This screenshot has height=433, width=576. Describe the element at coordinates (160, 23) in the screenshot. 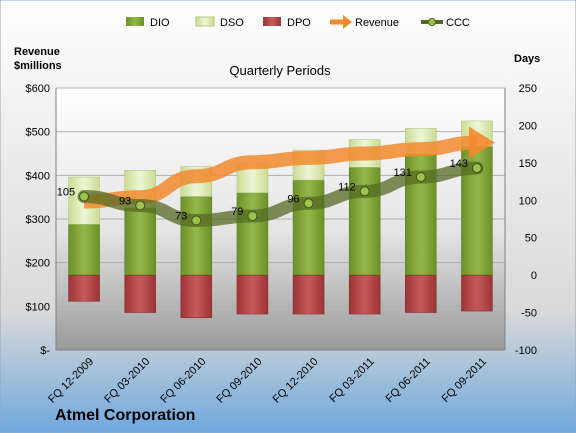

I see `legend-label-dio: DIO` at that location.